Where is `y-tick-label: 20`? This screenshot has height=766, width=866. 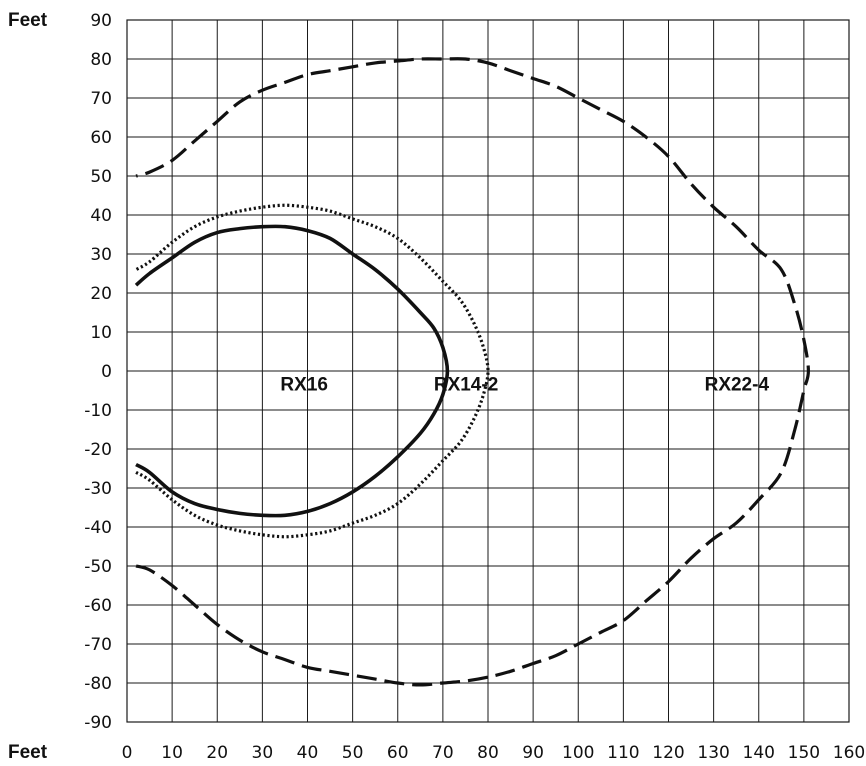
y-tick-label: 20 is located at coordinates (101, 294).